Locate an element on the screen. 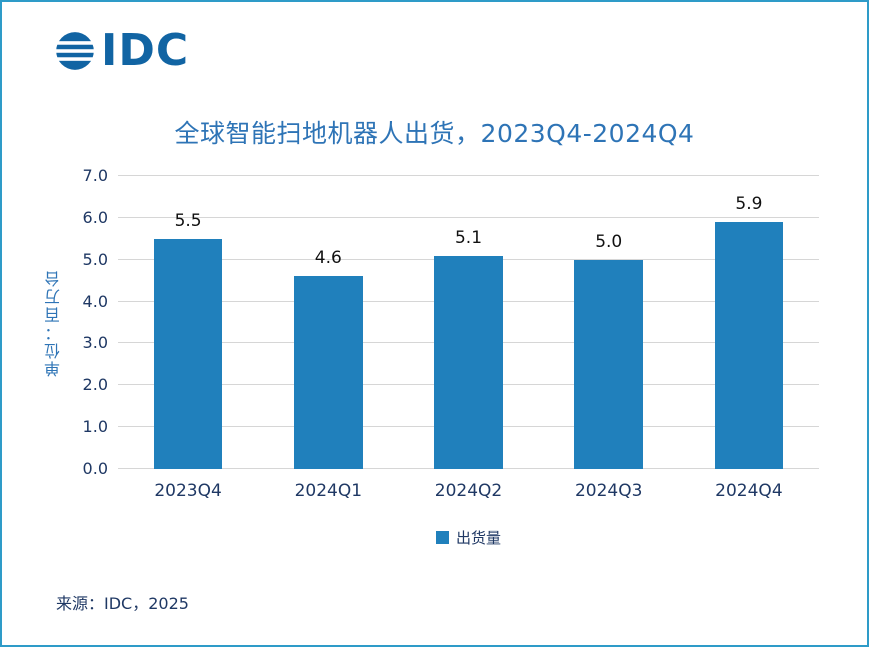  y-tick-label: 3.0 is located at coordinates (95, 343).